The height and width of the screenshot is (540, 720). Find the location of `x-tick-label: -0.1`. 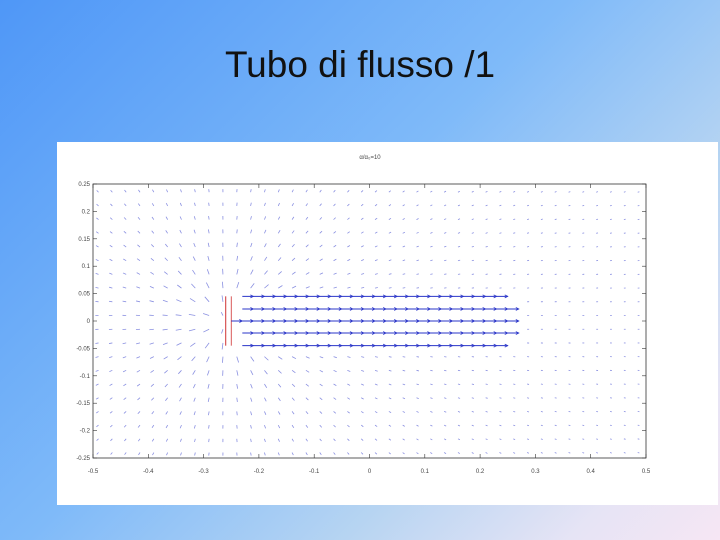

x-tick-label: -0.1 is located at coordinates (314, 472).